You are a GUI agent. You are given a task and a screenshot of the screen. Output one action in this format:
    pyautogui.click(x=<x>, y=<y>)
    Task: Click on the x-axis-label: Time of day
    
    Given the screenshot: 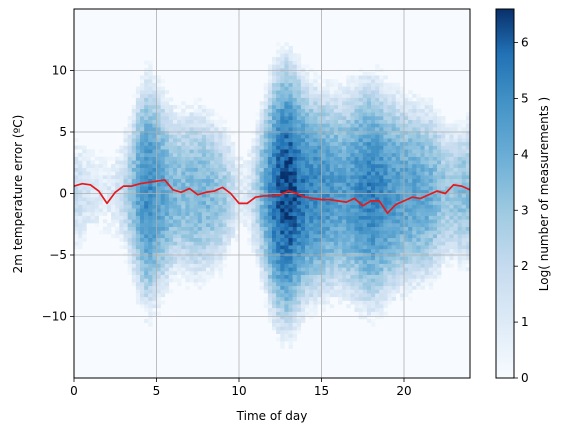 What is the action you would take?
    pyautogui.click(x=272, y=416)
    